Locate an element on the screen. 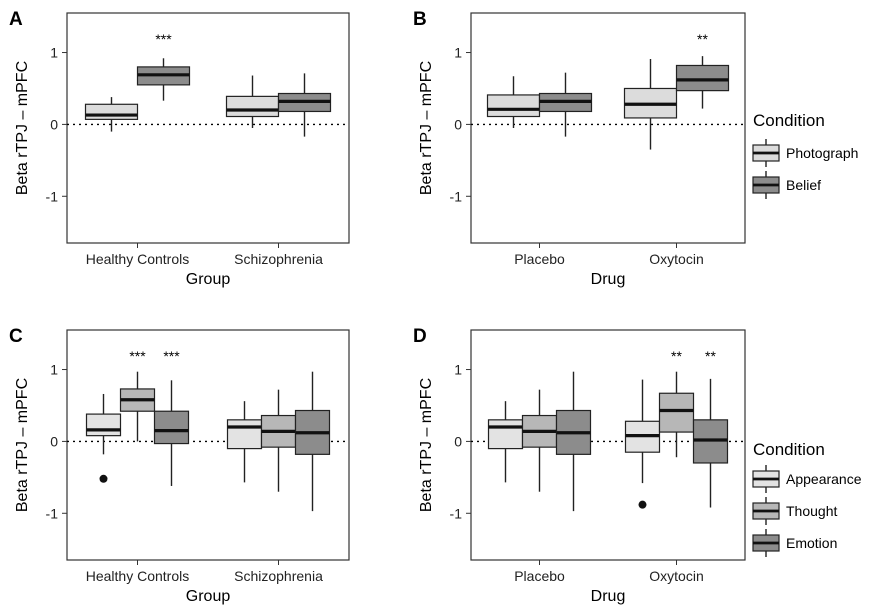 The image size is (875, 608). legend-item-belief: Belief is located at coordinates (786, 185).